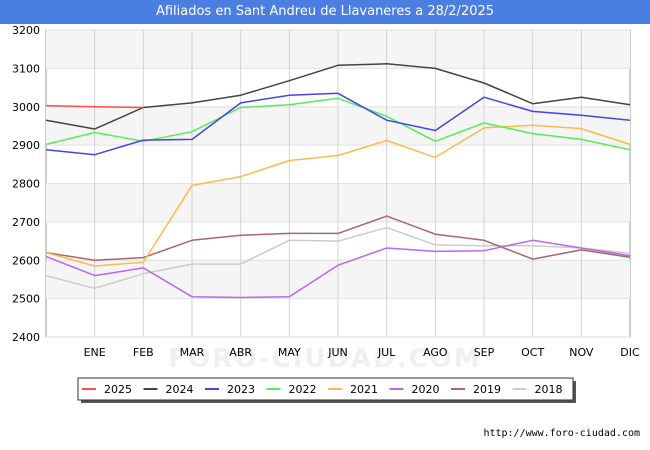 The width and height of the screenshot is (650, 450). I want to click on x-axis-ticks: ENE FEB MAR ABR MAY JUN JUL AGO SEP OCT NOV DIC, so click(362, 352).